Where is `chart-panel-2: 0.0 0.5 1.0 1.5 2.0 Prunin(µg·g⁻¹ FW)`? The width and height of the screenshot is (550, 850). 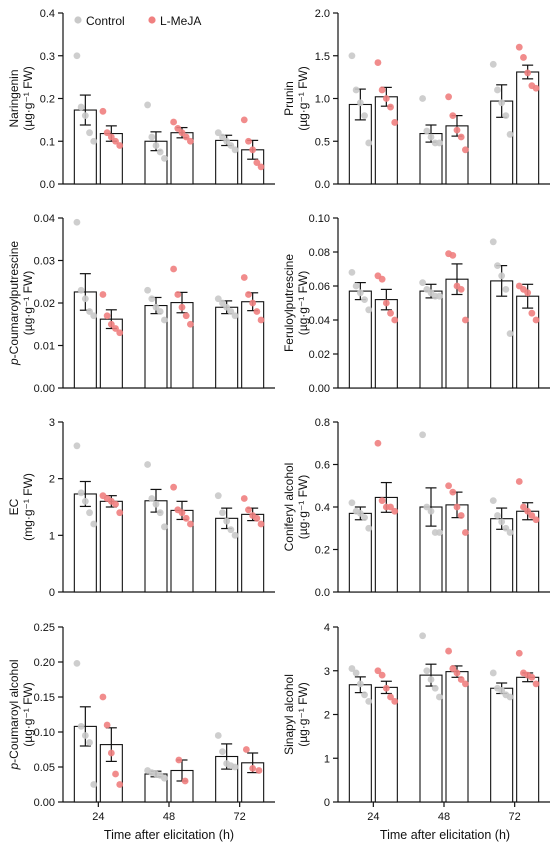
chart-panel-2: 0.0 0.5 1.0 1.5 2.0 Prunin(µg·g⁻¹ FW) is located at coordinates (416, 99).